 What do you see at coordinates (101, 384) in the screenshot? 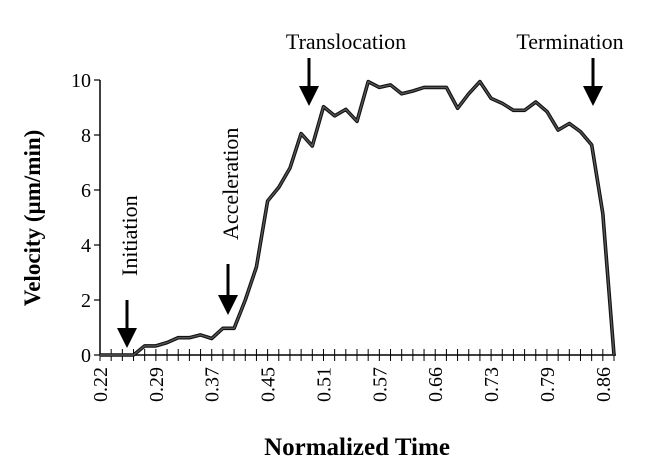
I see `x-tick-label: 0.22` at bounding box center [101, 384].